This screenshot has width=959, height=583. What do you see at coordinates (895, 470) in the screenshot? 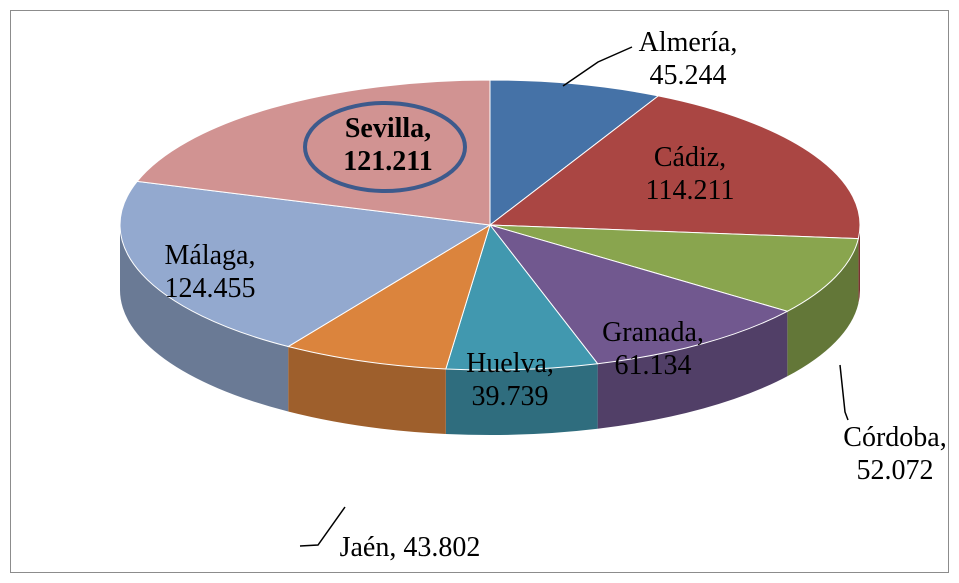
I see `label-line: 52.072` at bounding box center [895, 470].